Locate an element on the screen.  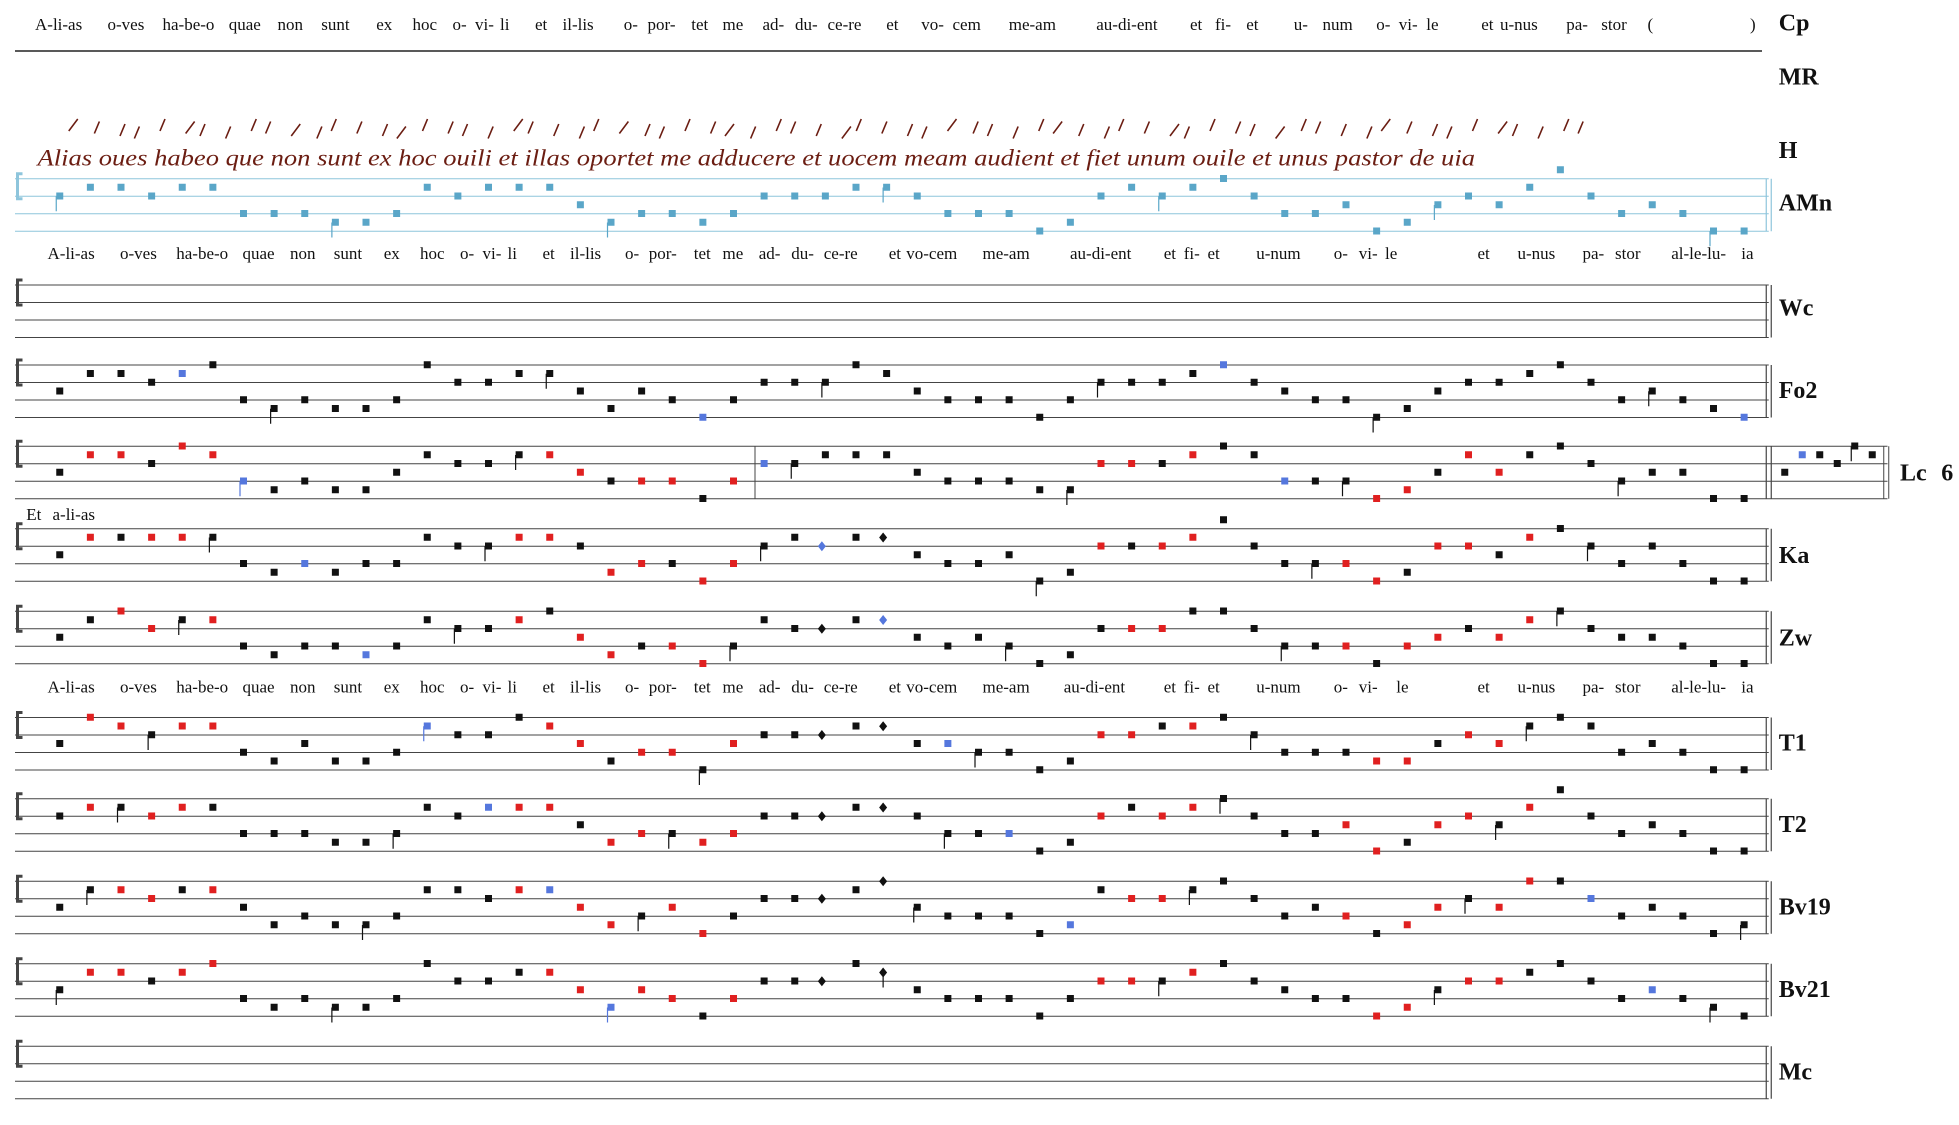
lyric-syllable: sunt is located at coordinates (348, 687).